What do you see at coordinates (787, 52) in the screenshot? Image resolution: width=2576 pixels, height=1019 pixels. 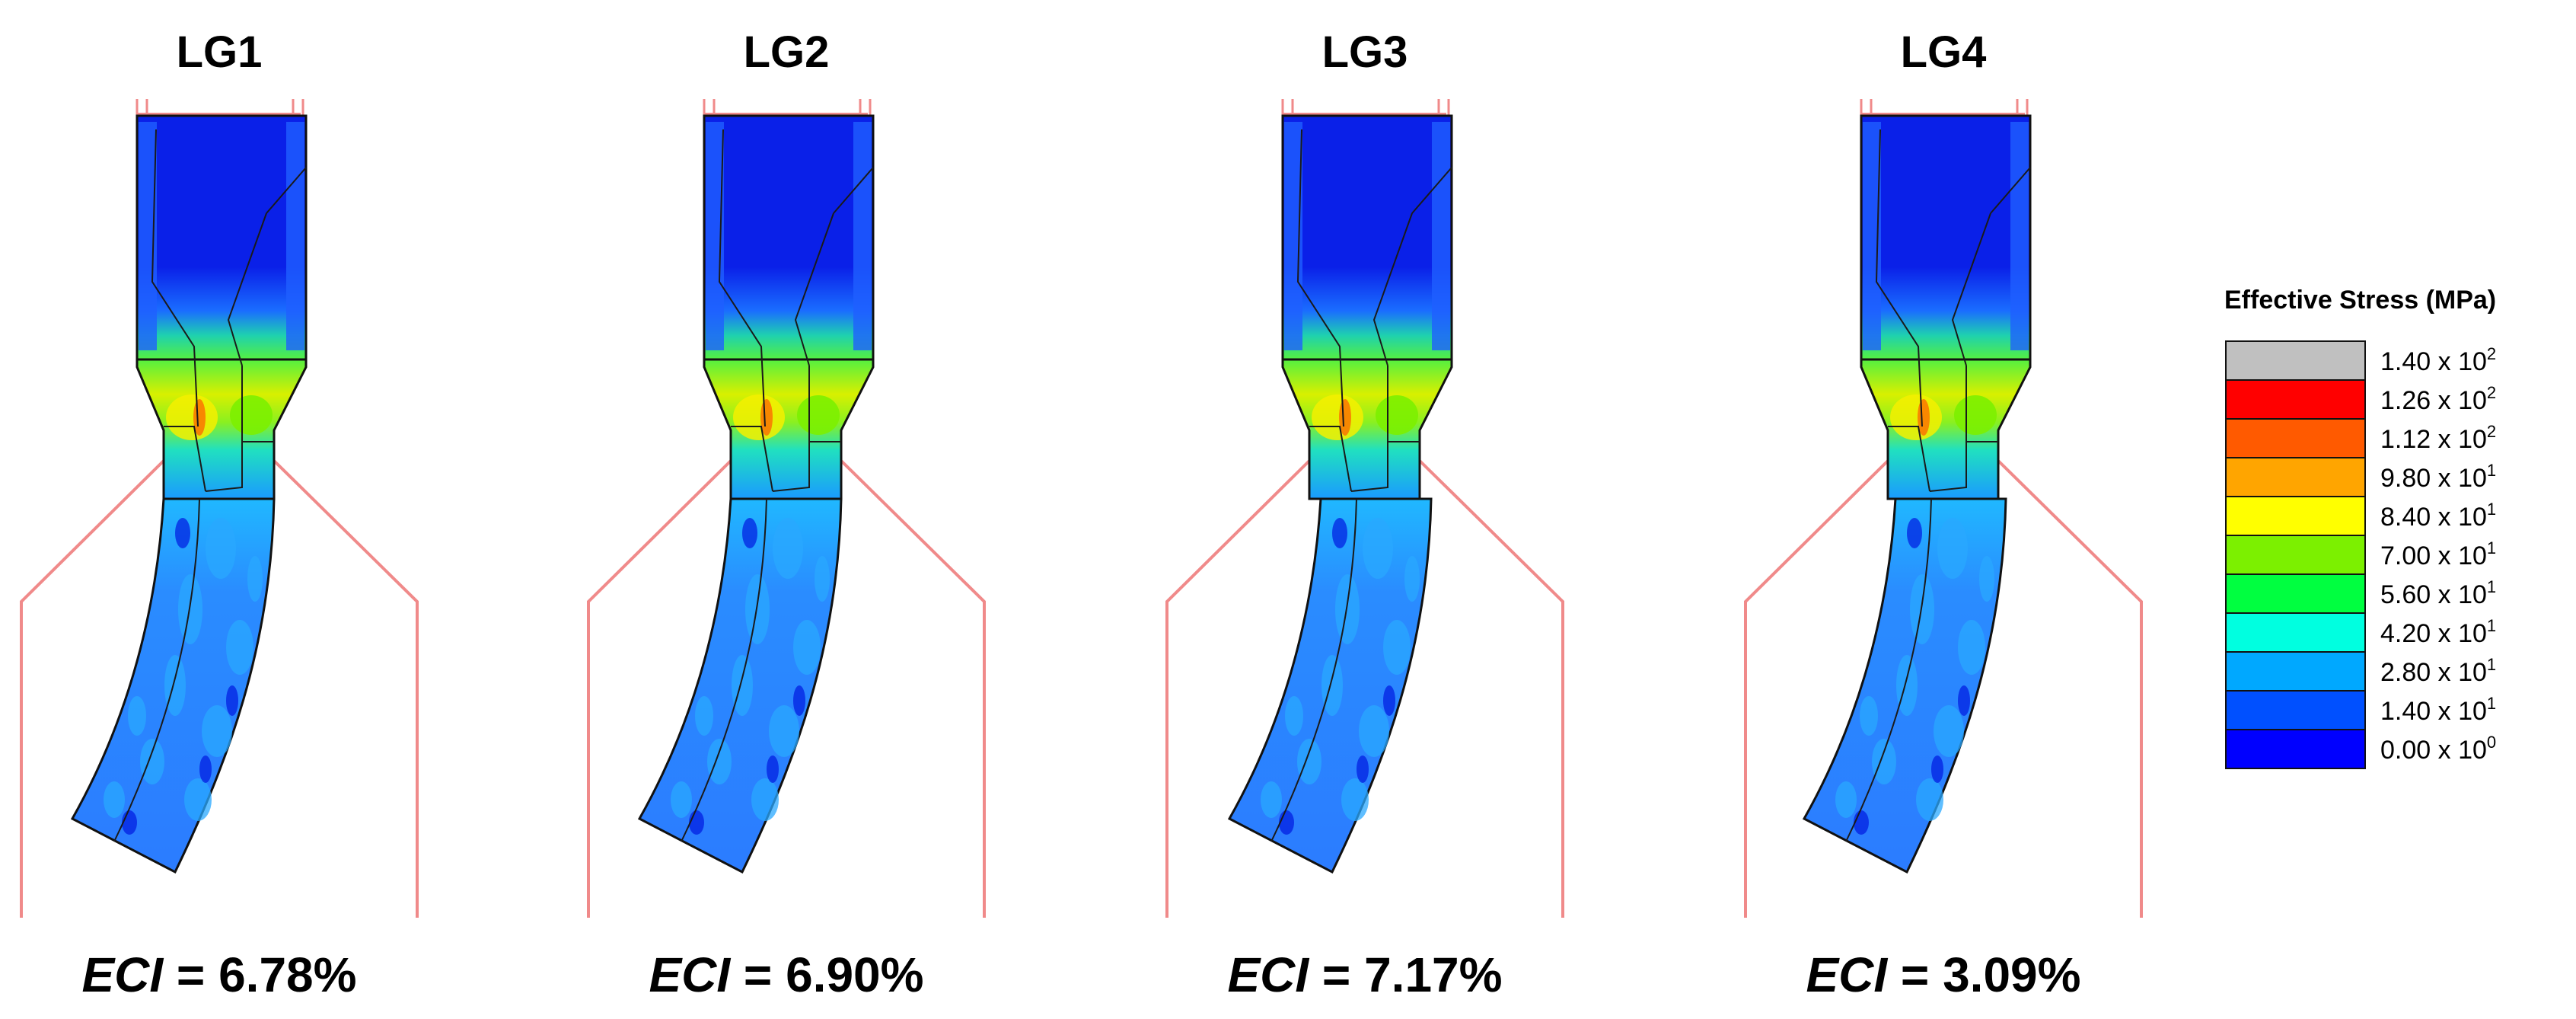 I see `panel-title: LG2` at bounding box center [787, 52].